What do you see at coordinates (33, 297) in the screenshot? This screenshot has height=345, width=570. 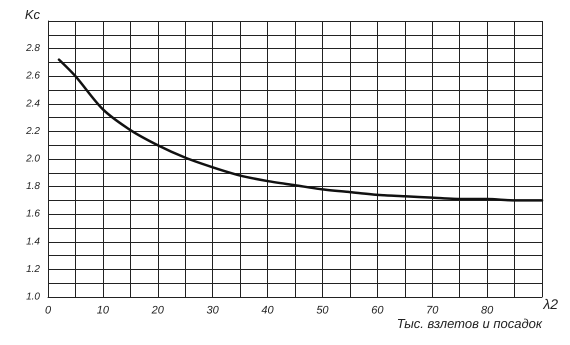 I see `y-tick-label: 1.0` at bounding box center [33, 297].